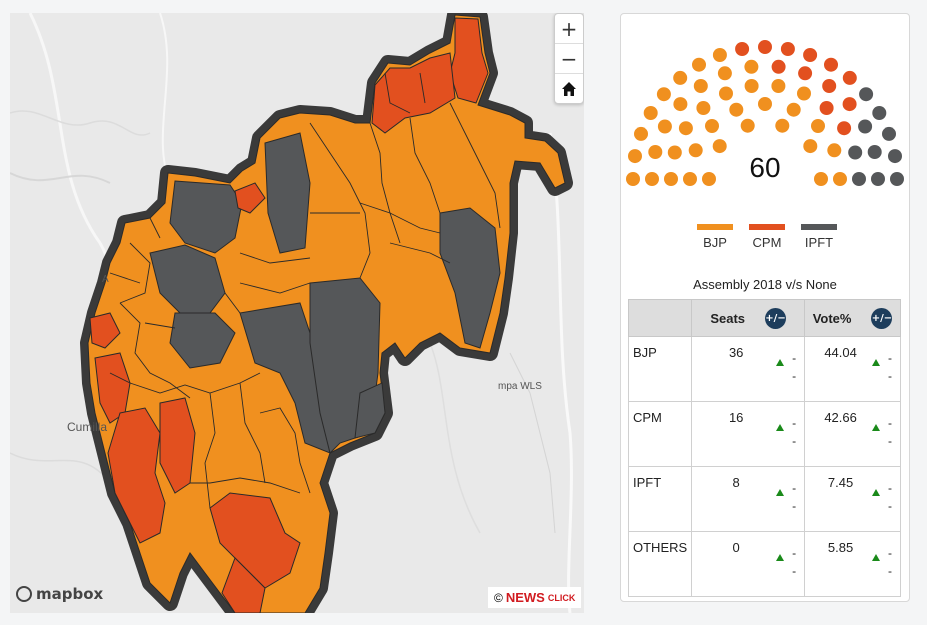 This screenshot has height=625, width=927. What do you see at coordinates (525, 597) in the screenshot?
I see `newsclick-logo-news: NEWS` at bounding box center [525, 597].